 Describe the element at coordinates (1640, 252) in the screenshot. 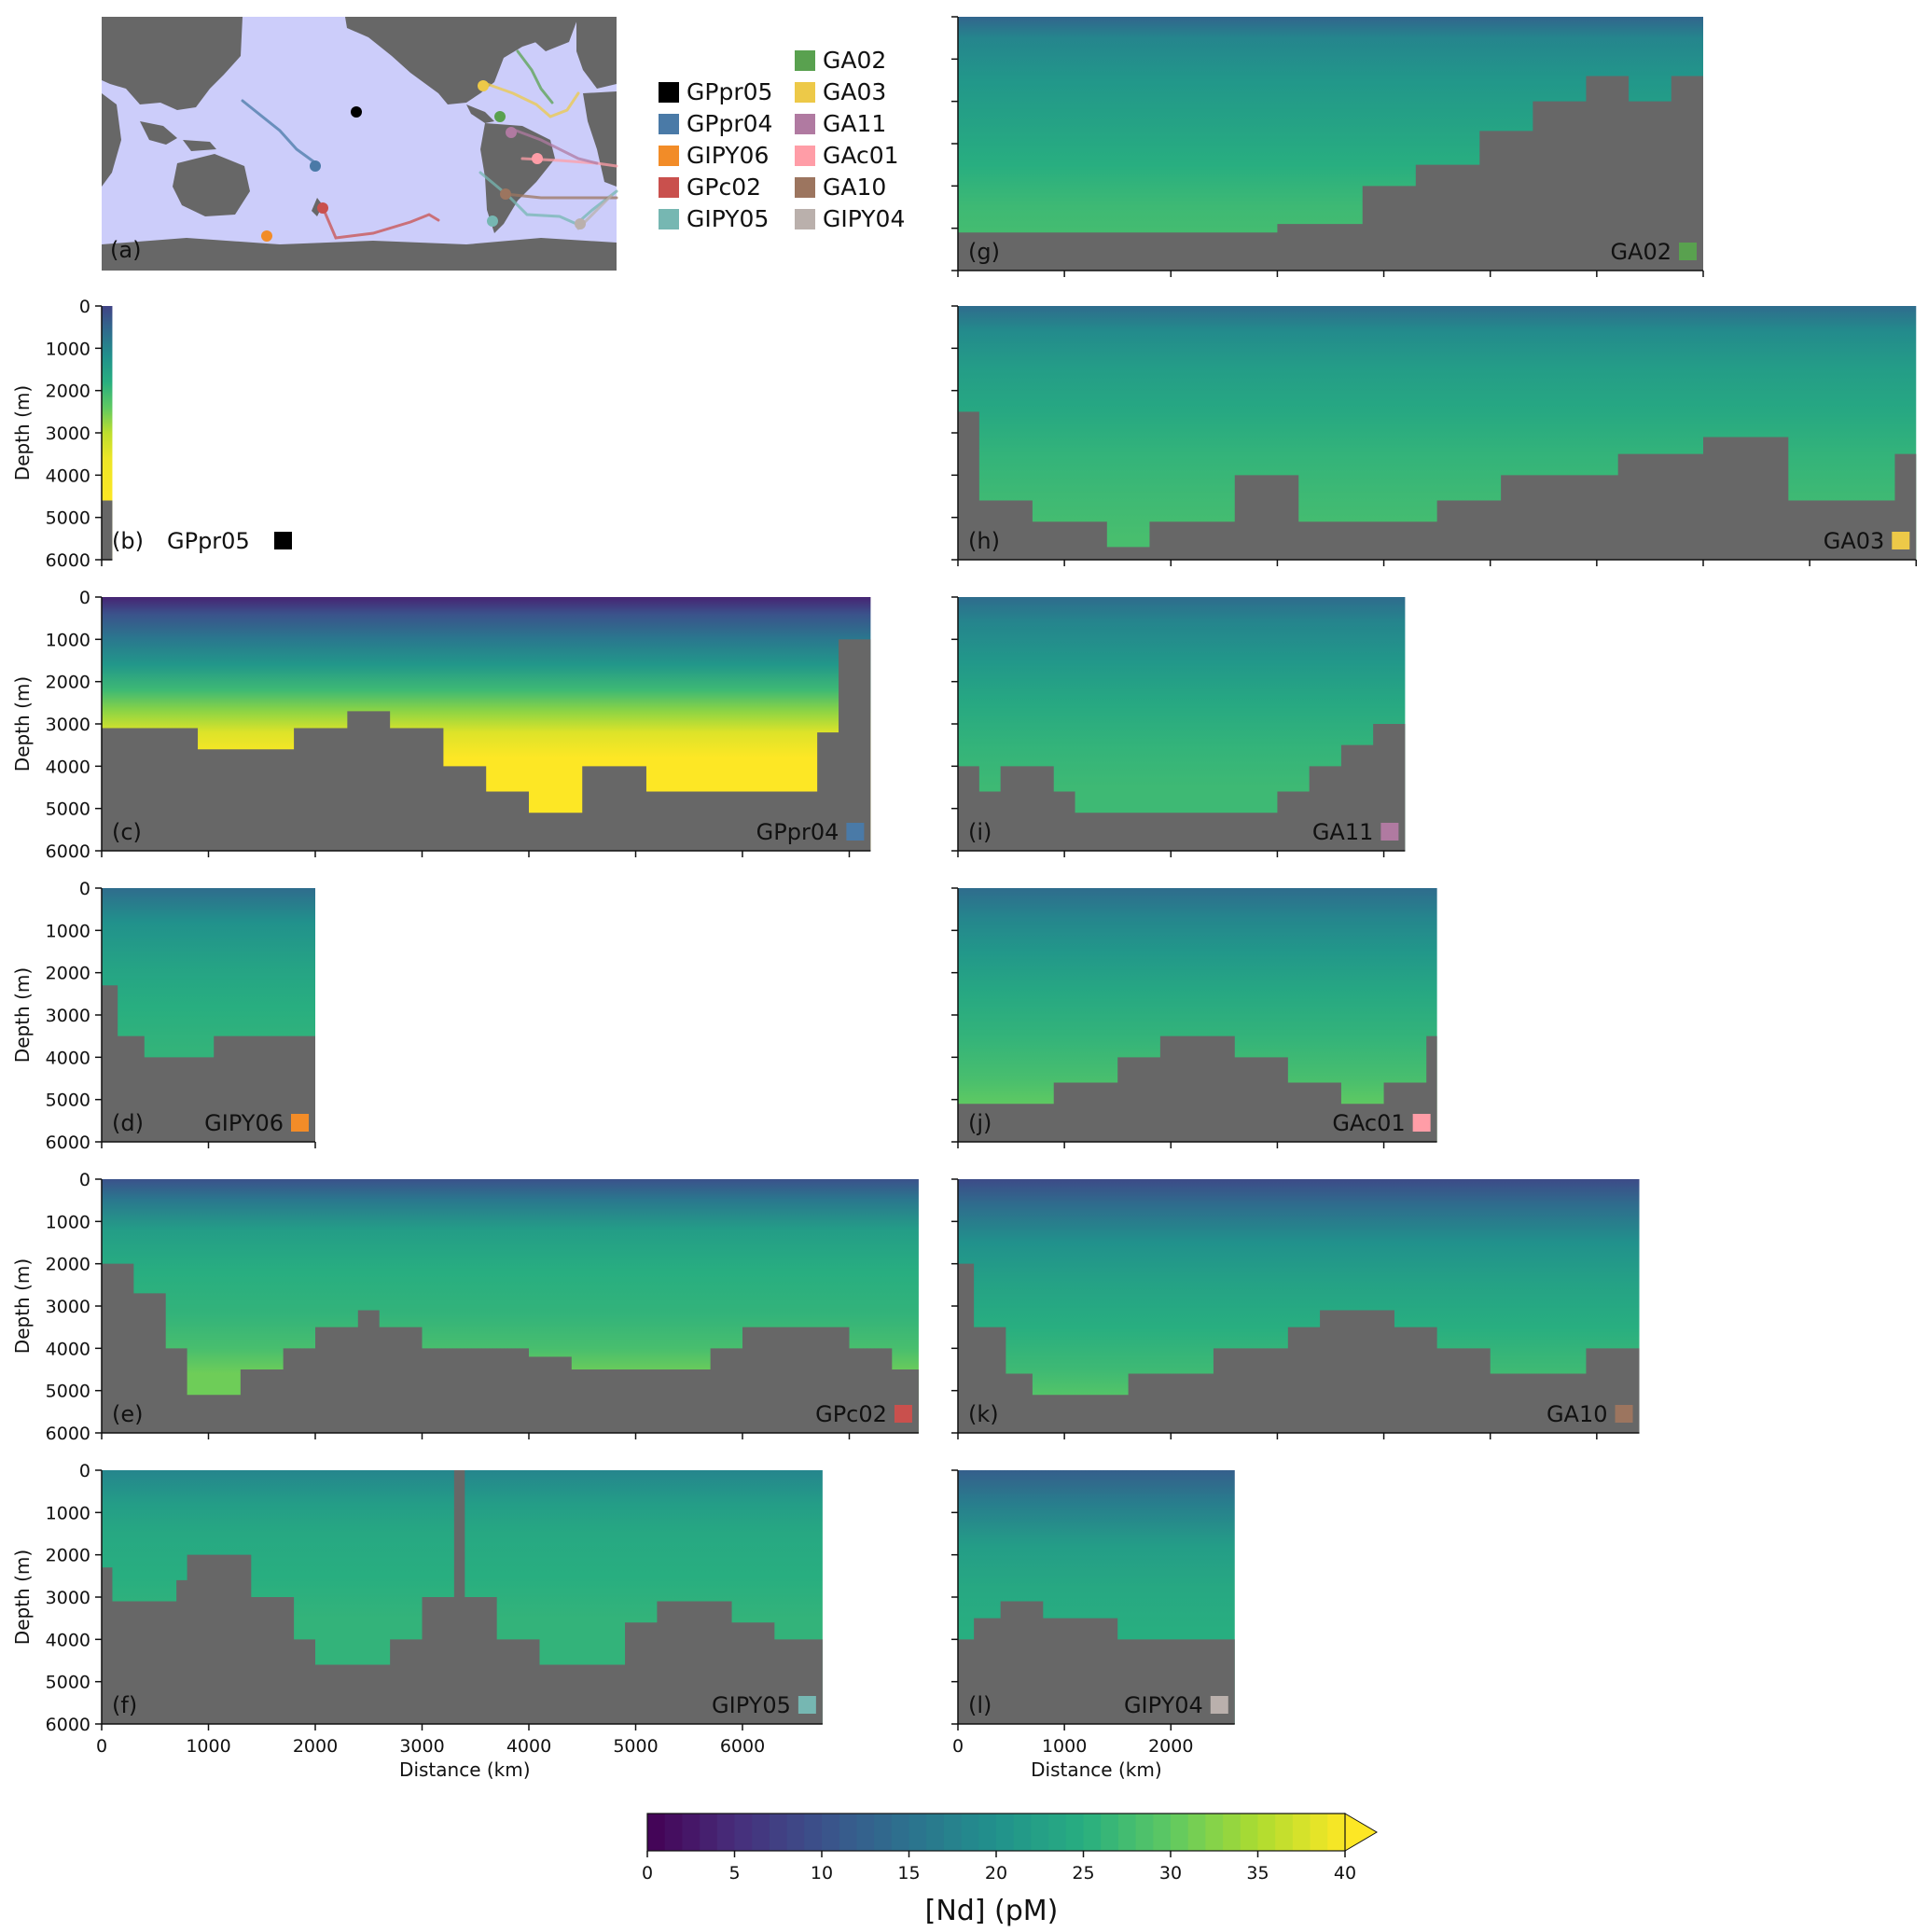

I see `panel-name: GA02` at that location.